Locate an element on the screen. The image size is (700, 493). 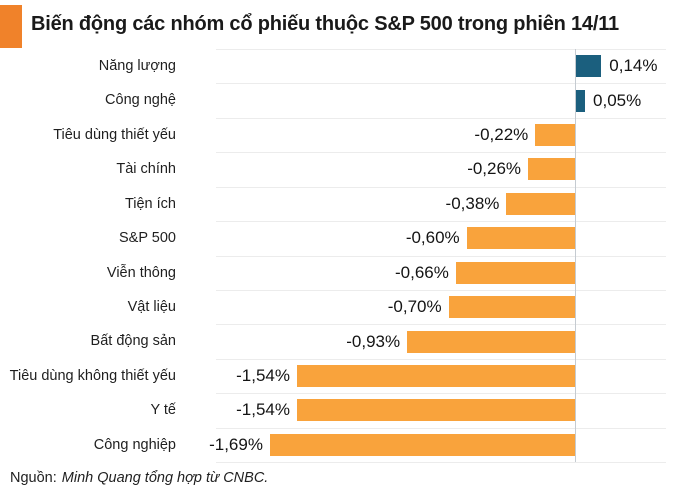
bar-value-label: -0,22% is located at coordinates (501, 135).